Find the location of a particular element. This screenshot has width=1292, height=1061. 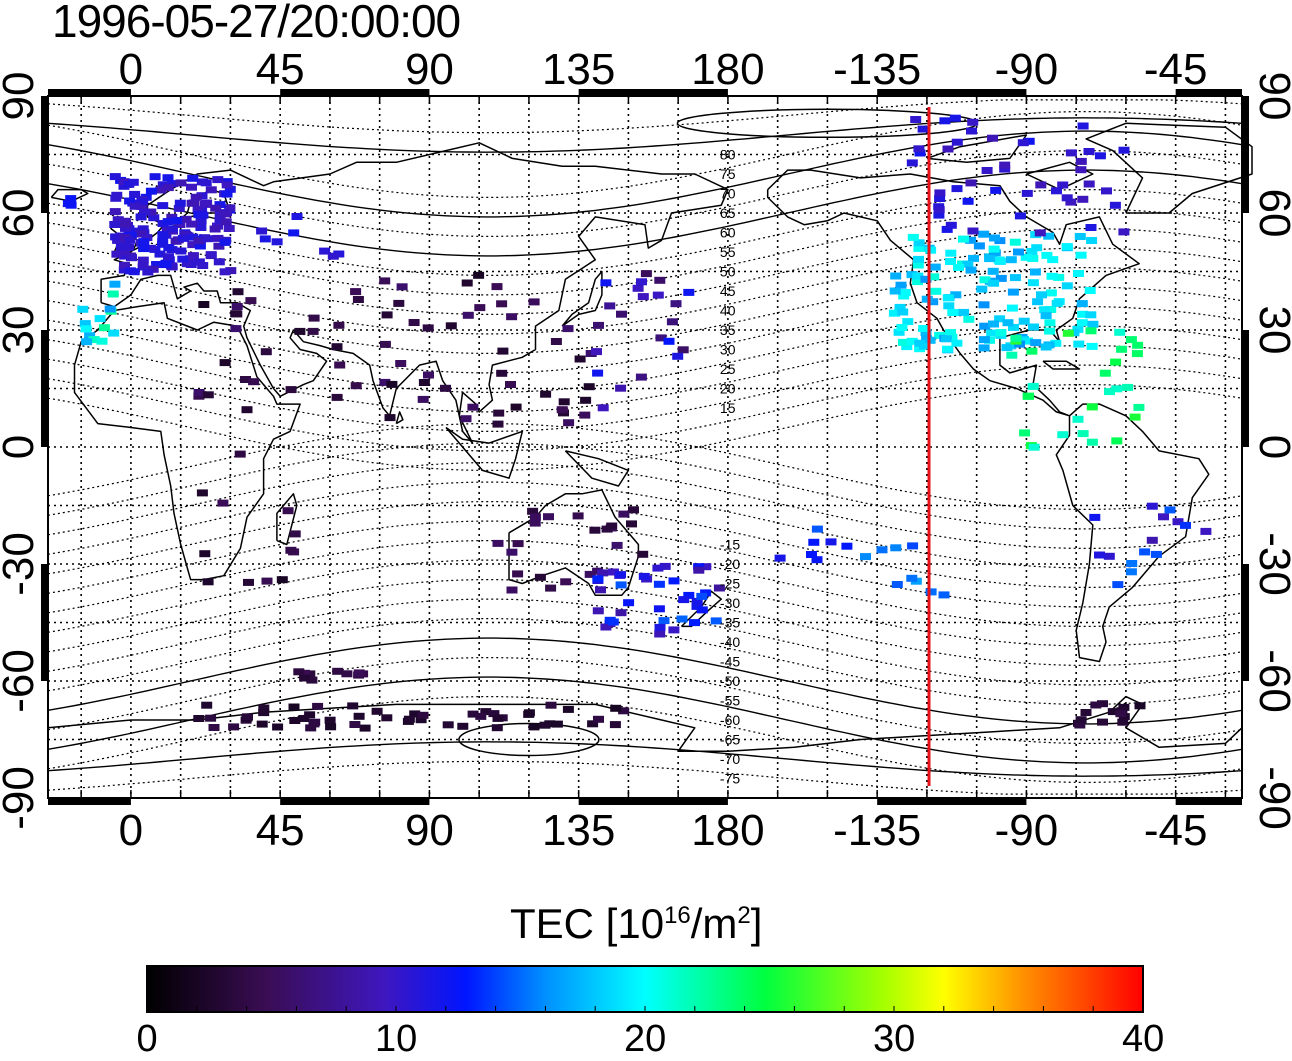

lat-label-right: -90 is located at coordinates (1271, 798).